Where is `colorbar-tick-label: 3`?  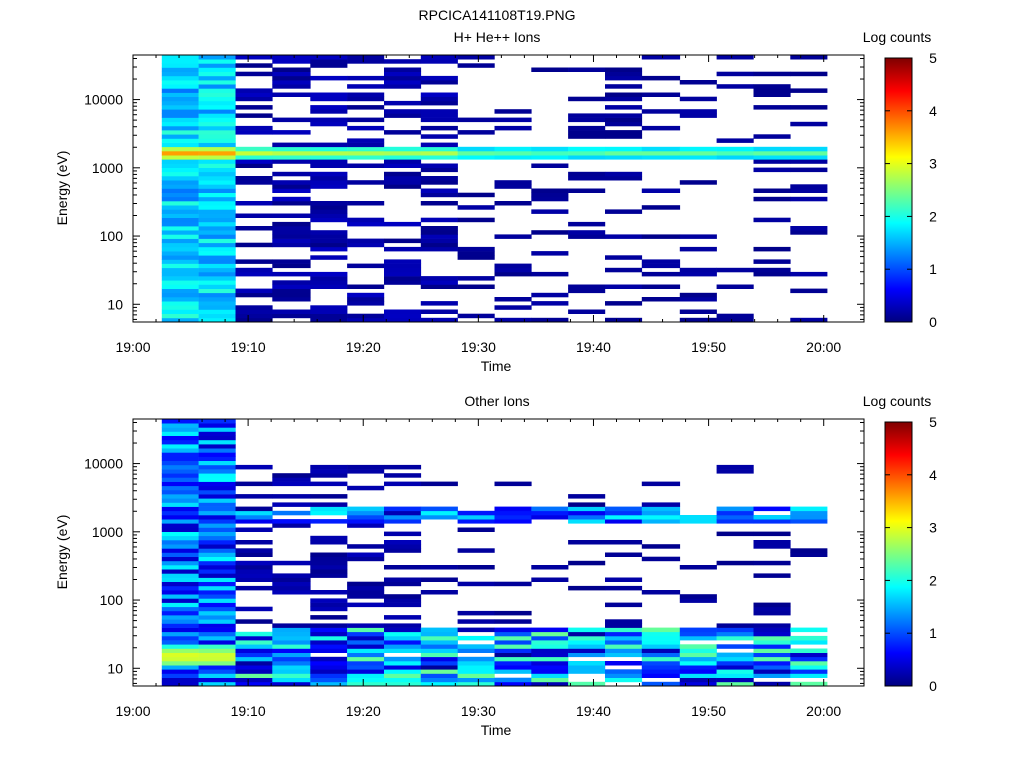 colorbar-tick-label: 3 is located at coordinates (933, 164).